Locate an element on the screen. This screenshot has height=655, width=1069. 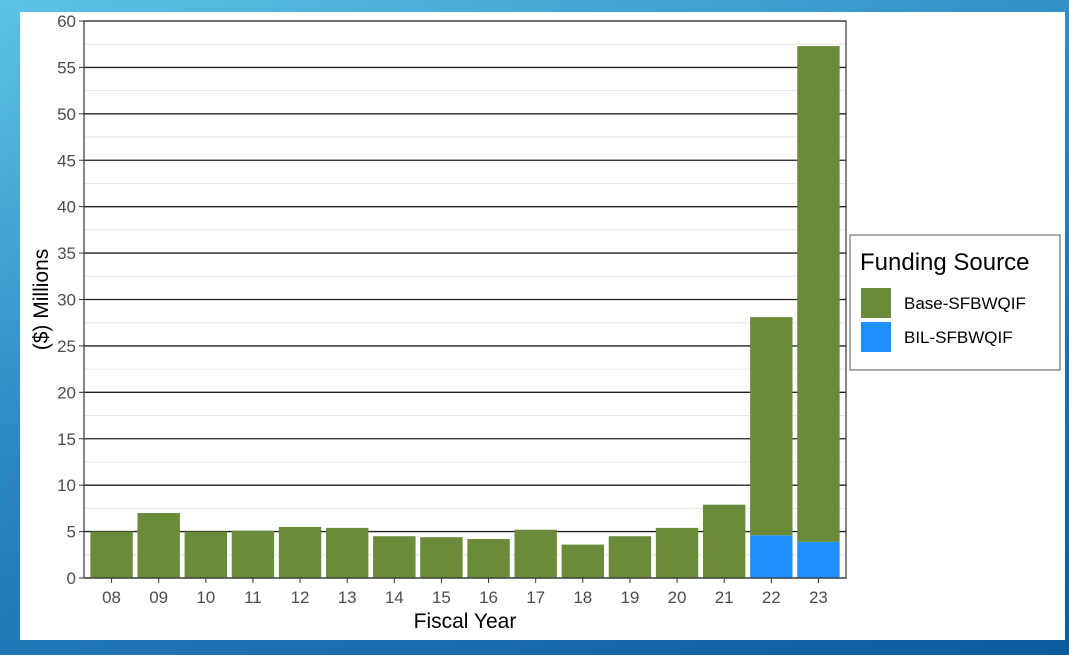
x-tick-label: 23 is located at coordinates (818, 597).